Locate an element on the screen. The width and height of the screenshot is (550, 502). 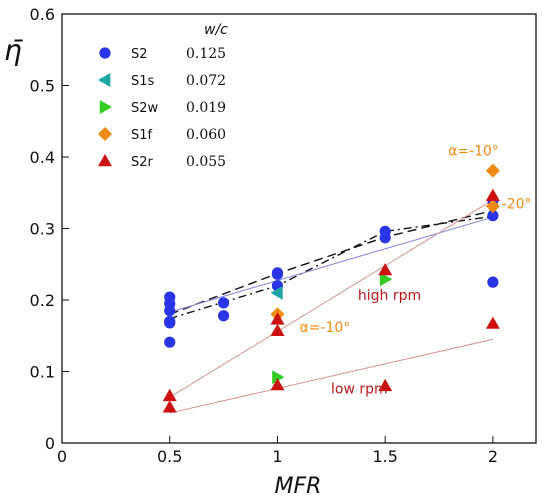
legend-marker-s1s is located at coordinates (104, 80).